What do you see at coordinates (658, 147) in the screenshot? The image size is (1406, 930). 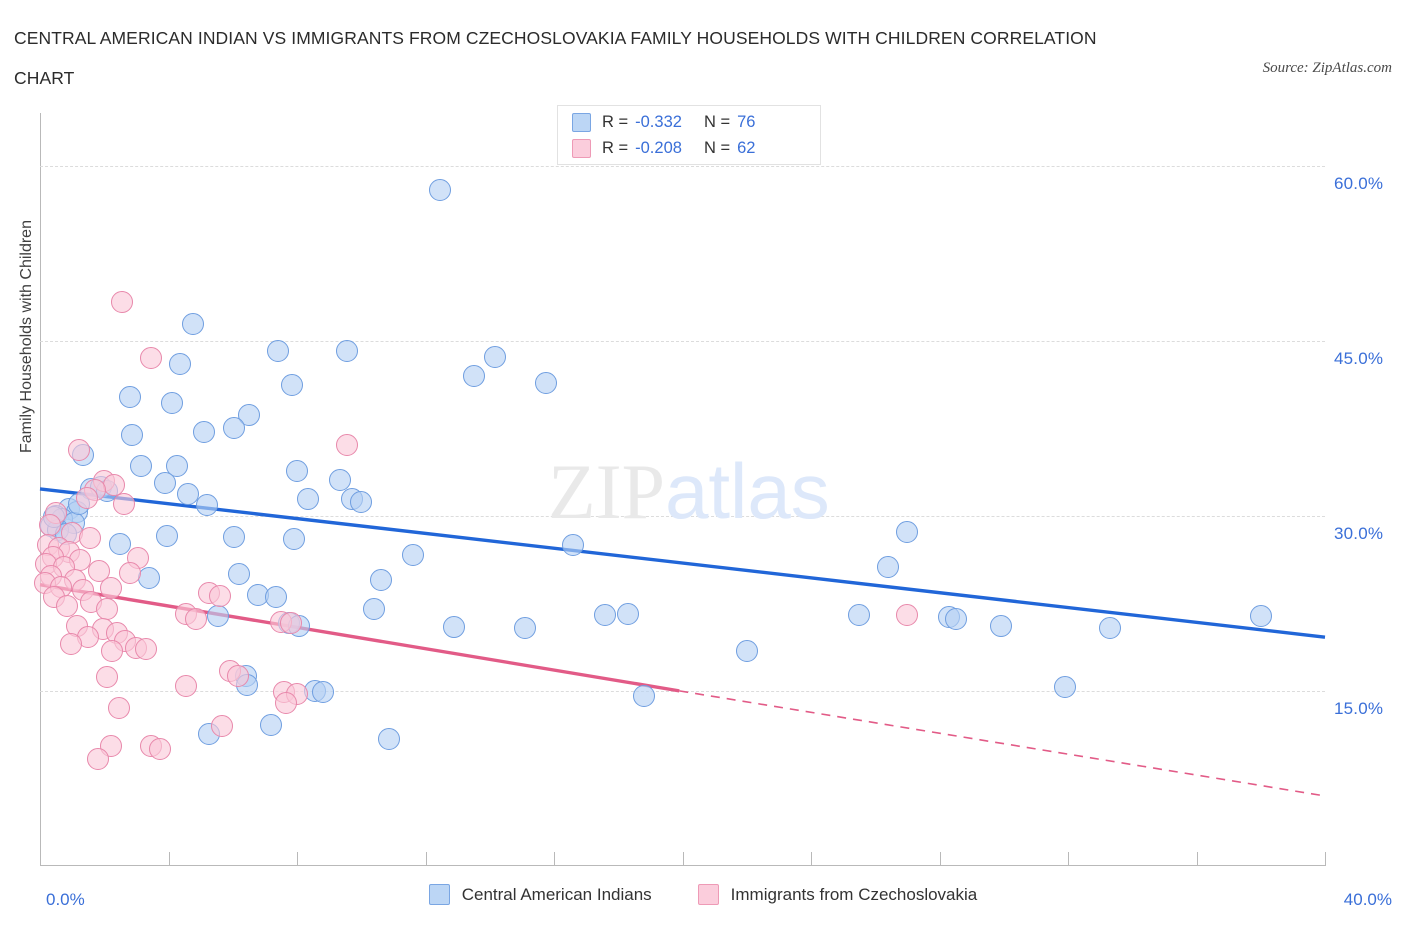 I see `stats-r-value-2: -0.208` at bounding box center [658, 147].